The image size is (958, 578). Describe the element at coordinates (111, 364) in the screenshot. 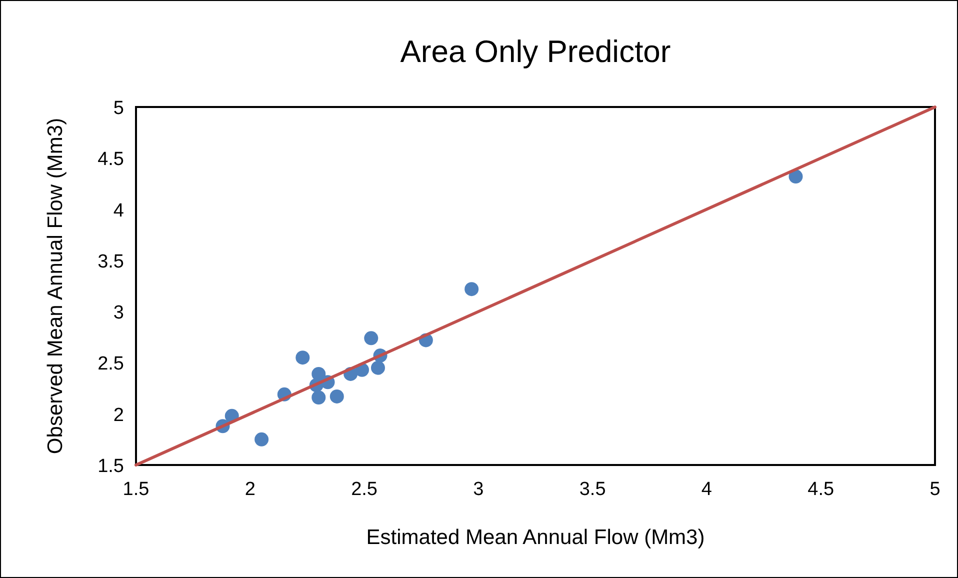

I see `y-tick-label: 2.5` at that location.